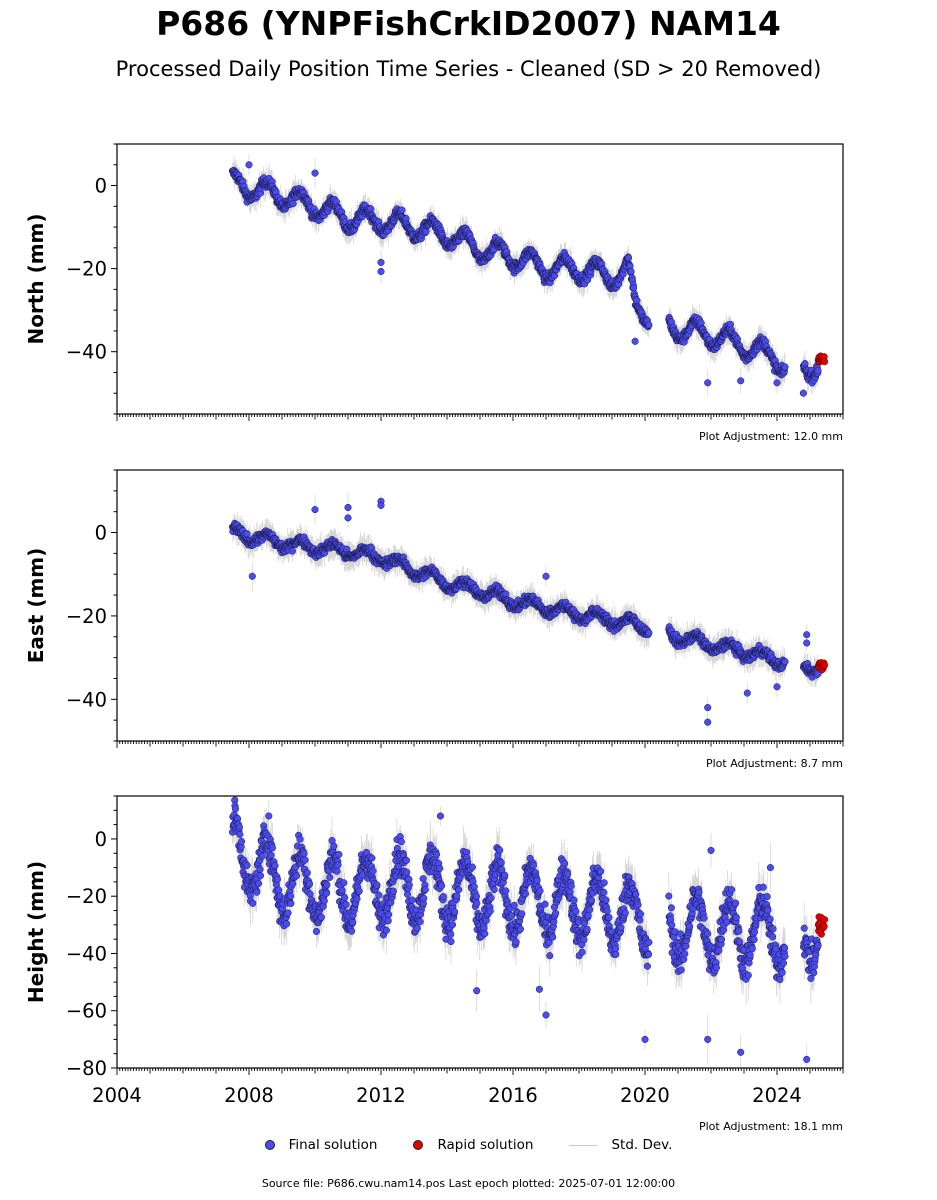 This screenshot has width=937, height=1200. I want to click on y-axis-label: East (mm), so click(36, 606).